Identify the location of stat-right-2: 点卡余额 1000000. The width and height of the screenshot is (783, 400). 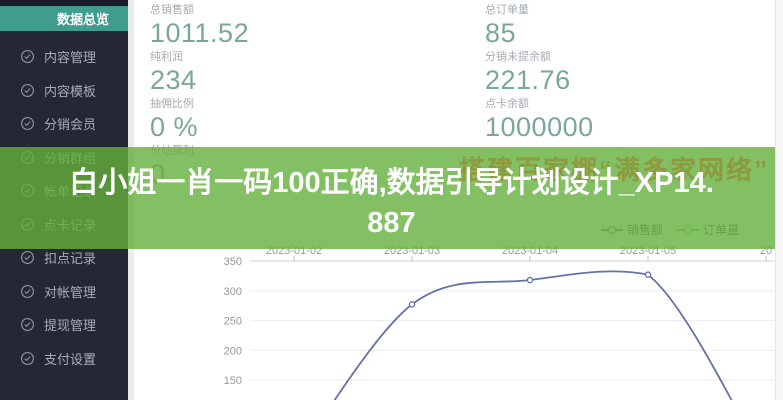
(539, 120).